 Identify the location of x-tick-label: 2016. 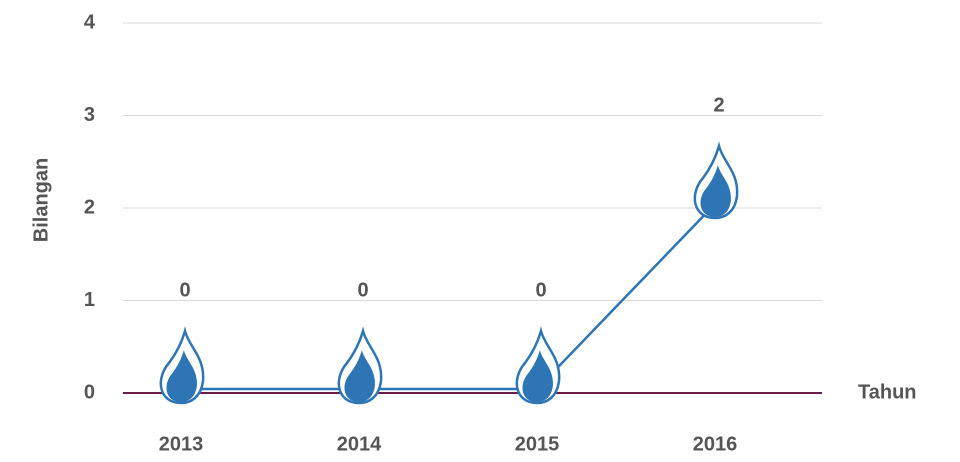
(715, 444).